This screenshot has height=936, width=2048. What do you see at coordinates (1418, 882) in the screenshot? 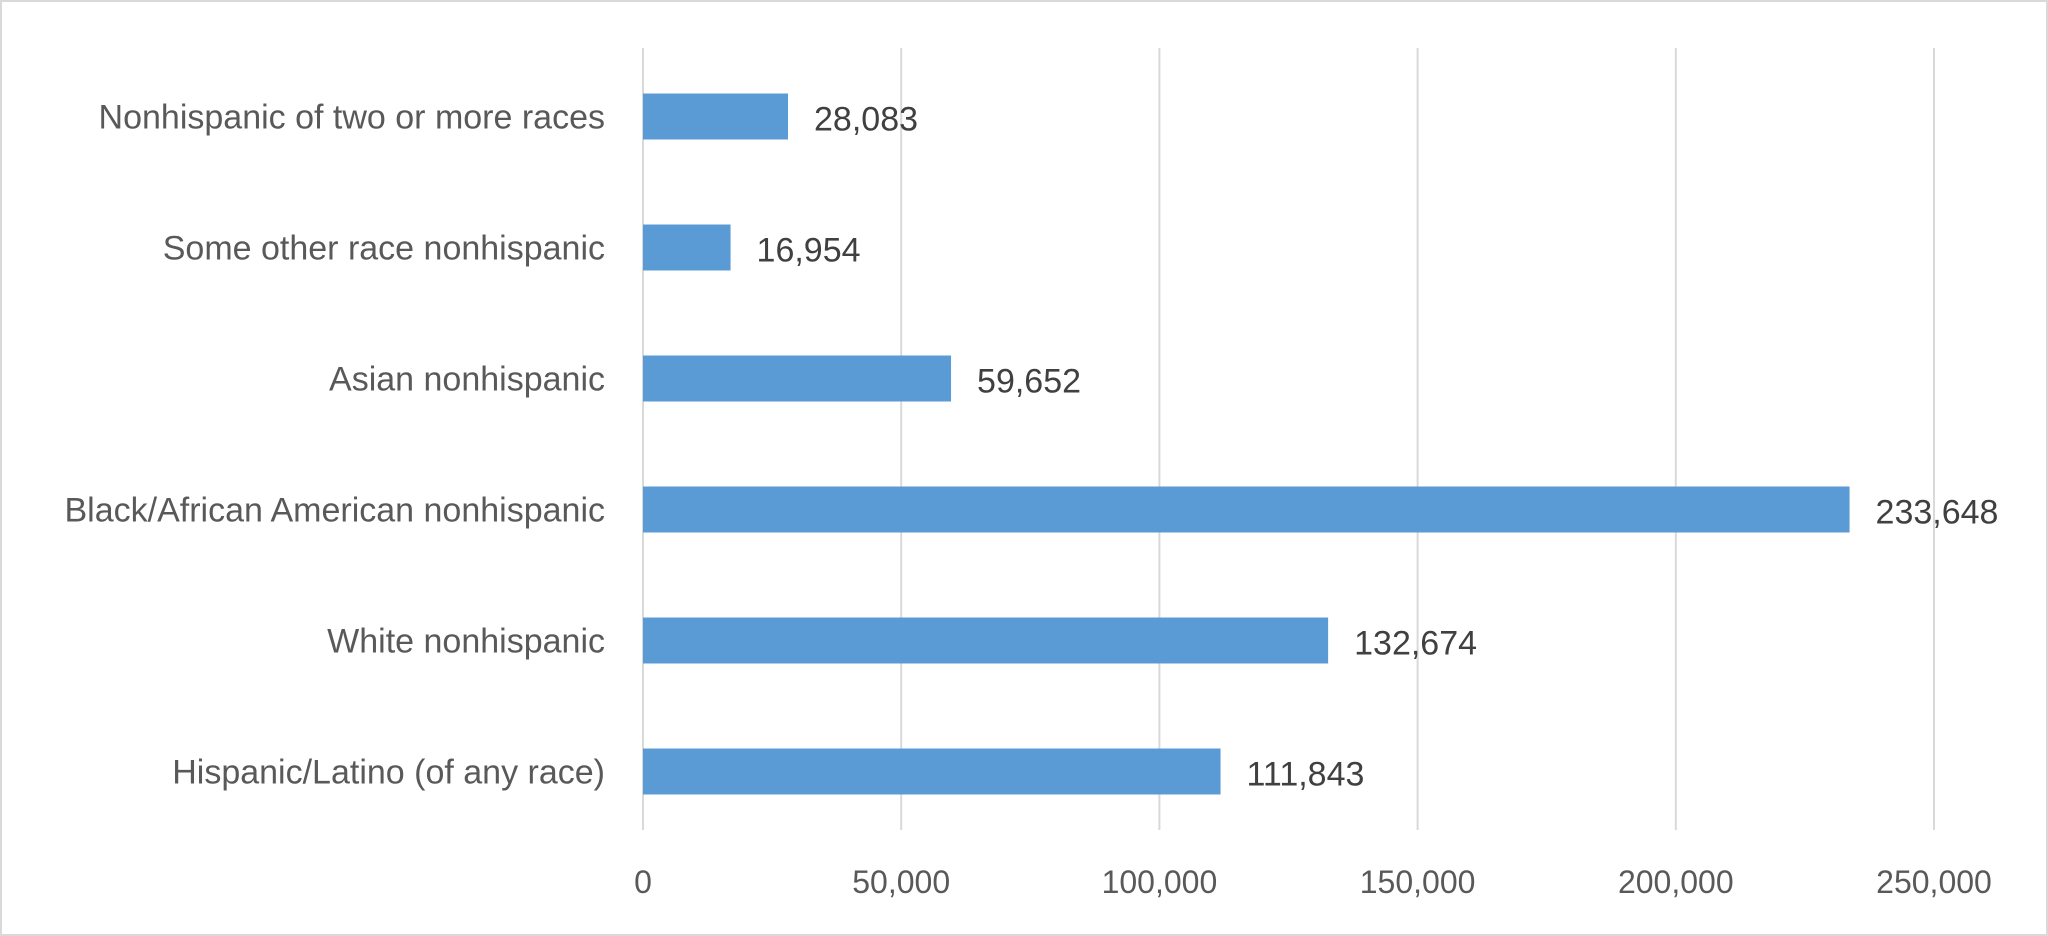
I see `x-tick-label: 150,000` at bounding box center [1418, 882].